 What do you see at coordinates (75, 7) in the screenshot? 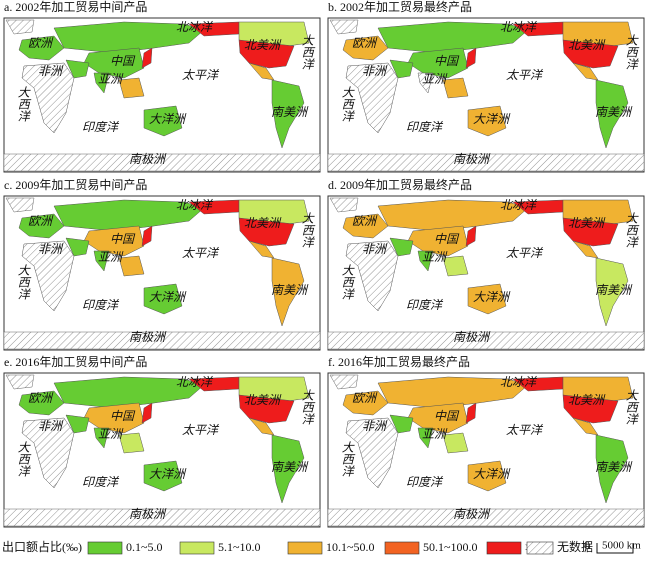
I see `panel-title: a. 2002年加工贸易中间产品` at bounding box center [75, 7].